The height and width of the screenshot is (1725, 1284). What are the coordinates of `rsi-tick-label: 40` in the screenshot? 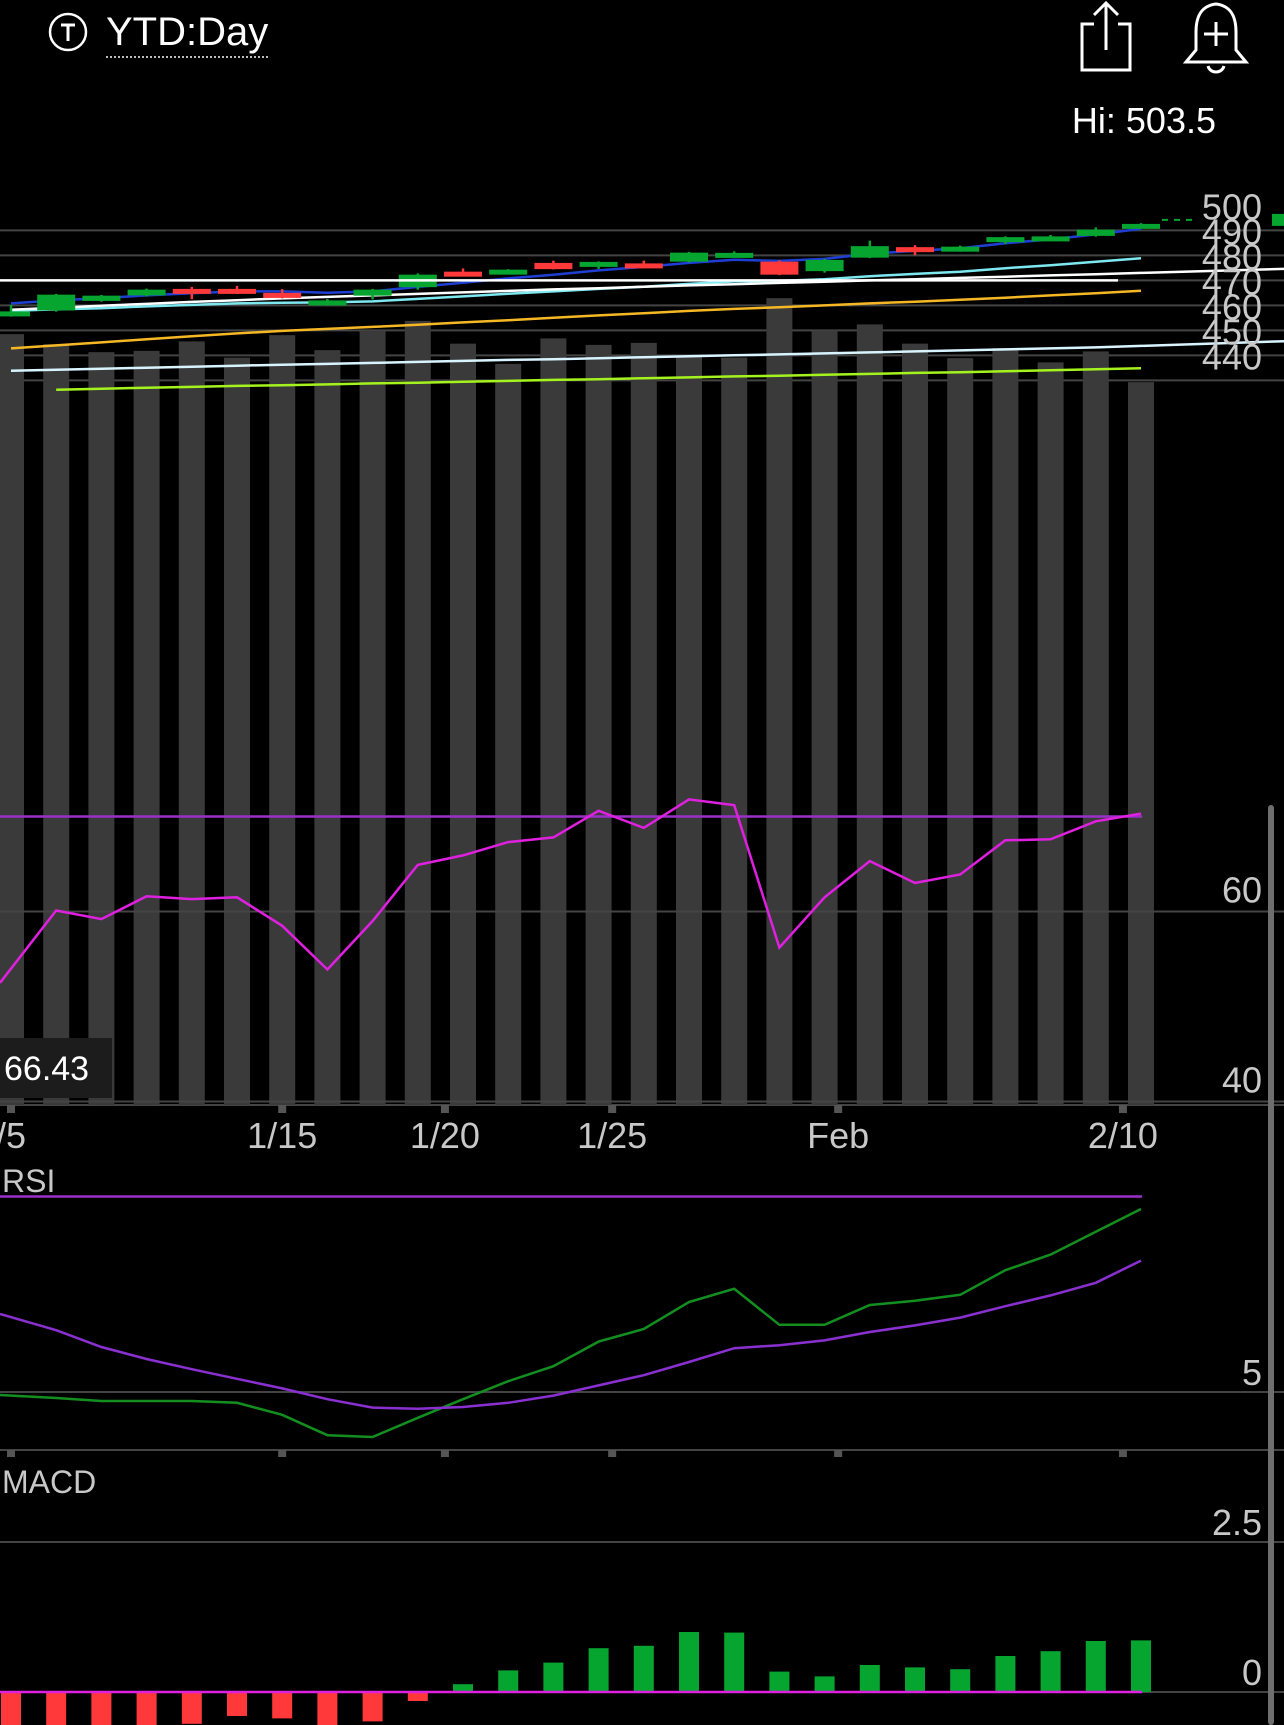 It's located at (1242, 1080).